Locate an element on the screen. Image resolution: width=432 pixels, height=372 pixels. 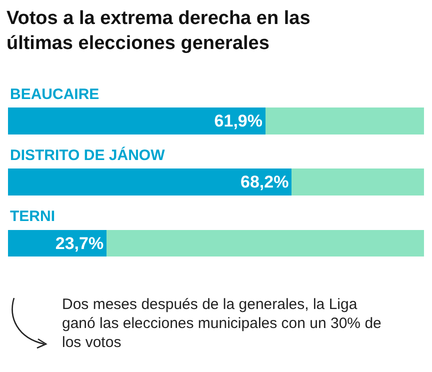
data-label: 68,2% is located at coordinates (264, 182).